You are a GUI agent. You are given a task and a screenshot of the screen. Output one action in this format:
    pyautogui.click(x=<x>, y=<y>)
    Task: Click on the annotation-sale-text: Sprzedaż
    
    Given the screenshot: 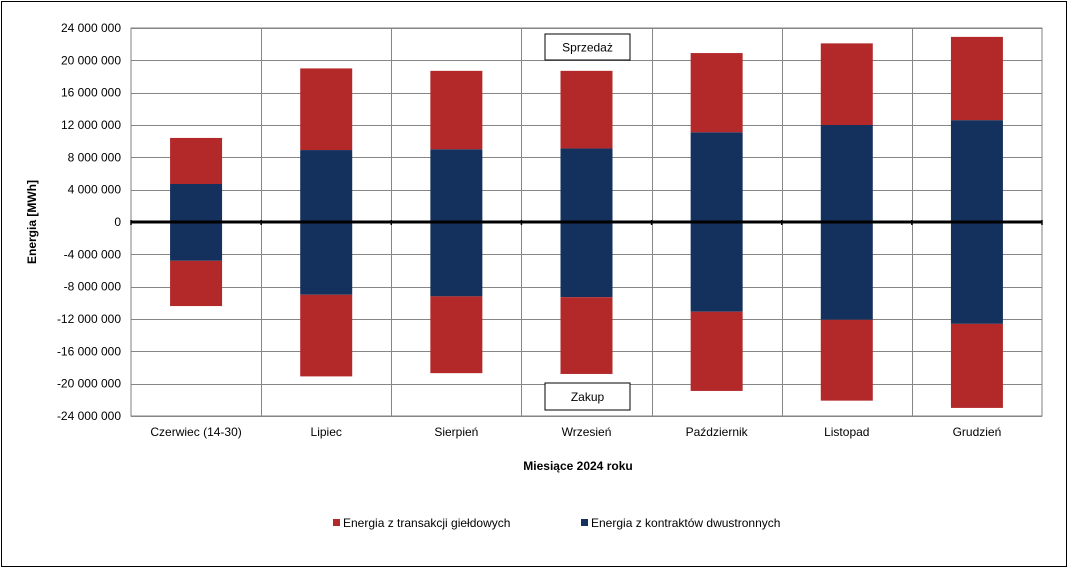 What is the action you would take?
    pyautogui.click(x=587, y=48)
    